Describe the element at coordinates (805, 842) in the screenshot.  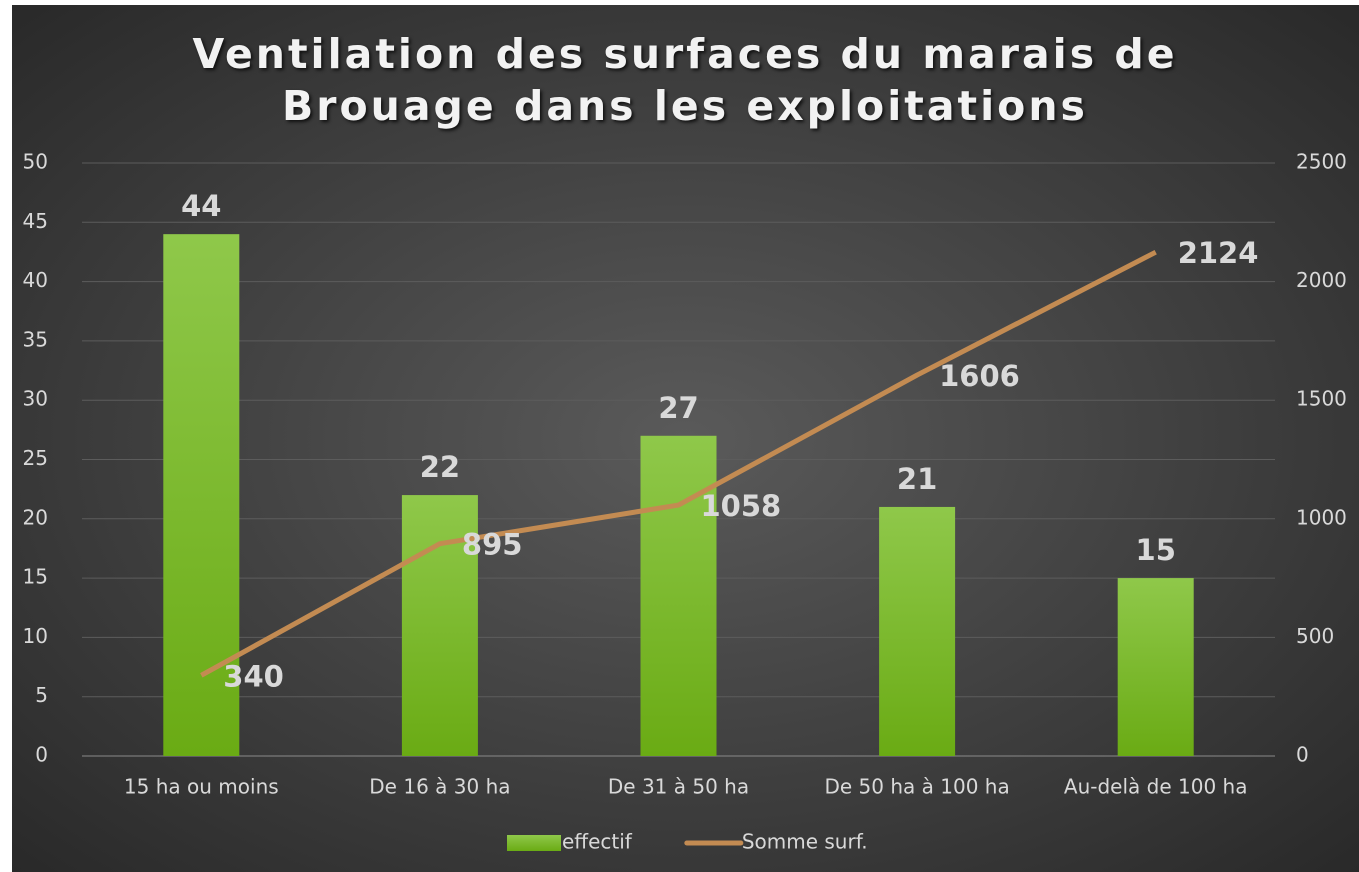
I see `legend-label: Somme surf.` at that location.